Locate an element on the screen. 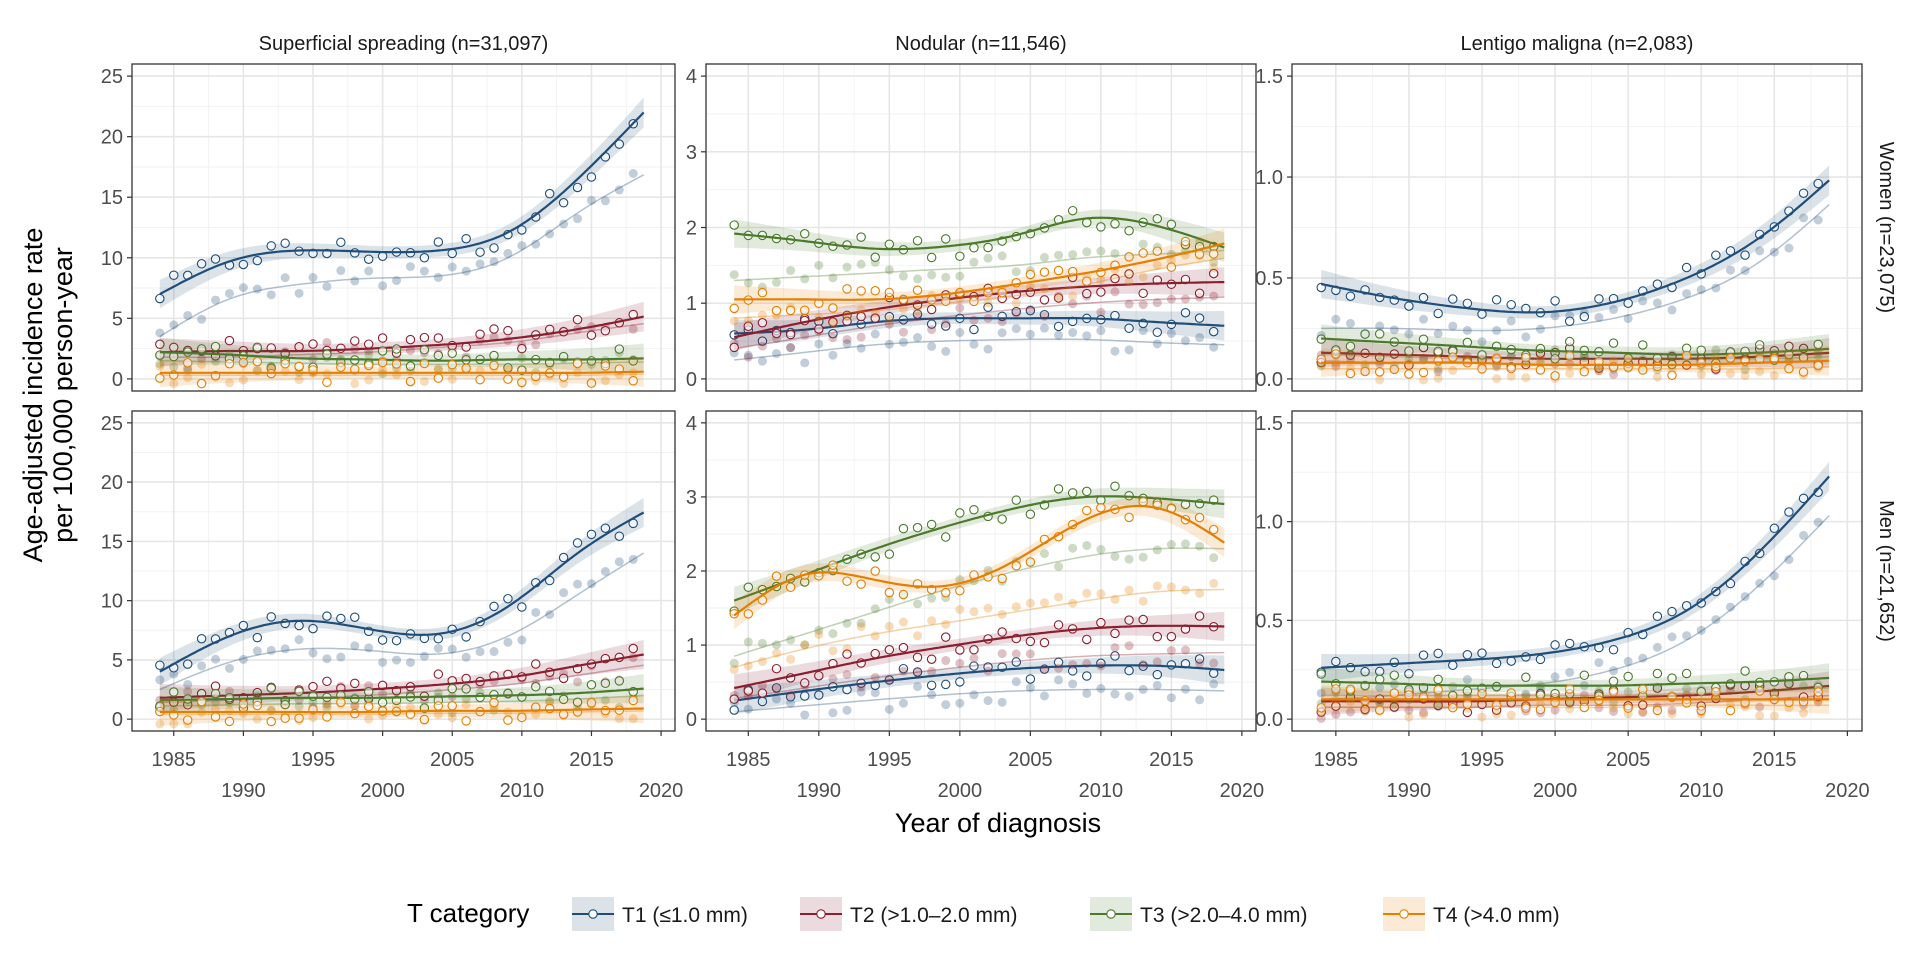 This screenshot has width=1920, height=965. x-tick-label: 1995 is located at coordinates (313, 760).